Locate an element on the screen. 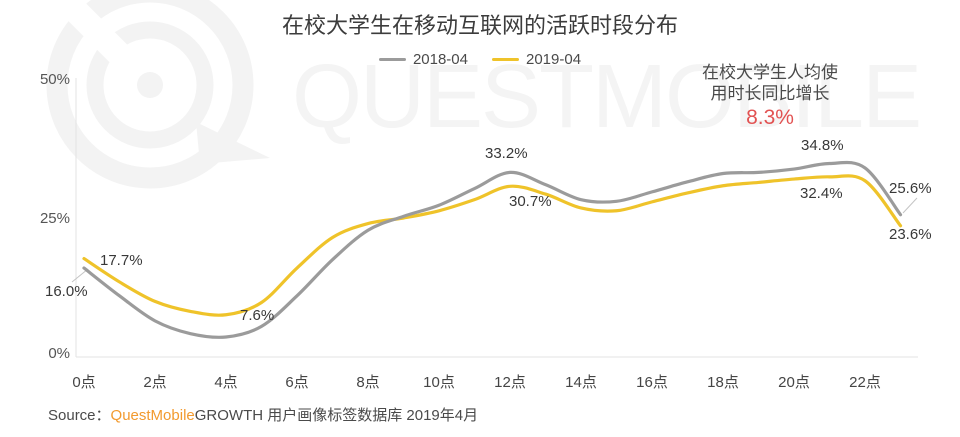 This screenshot has height=437, width=960. legend-item-2018: 2018-04 is located at coordinates (423, 59).